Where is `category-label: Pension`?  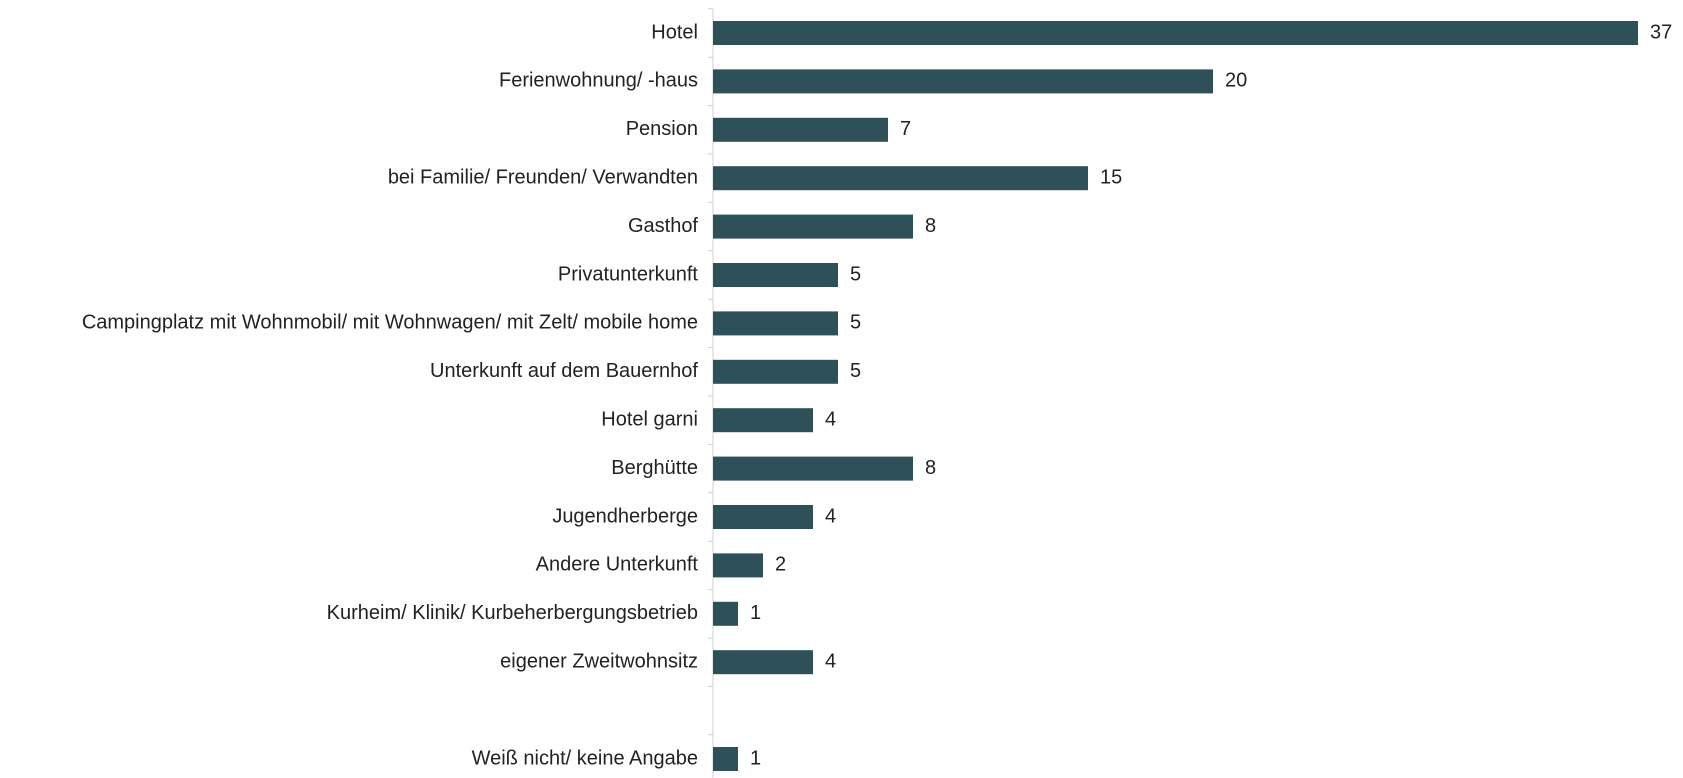
category-label: Pension is located at coordinates (662, 129).